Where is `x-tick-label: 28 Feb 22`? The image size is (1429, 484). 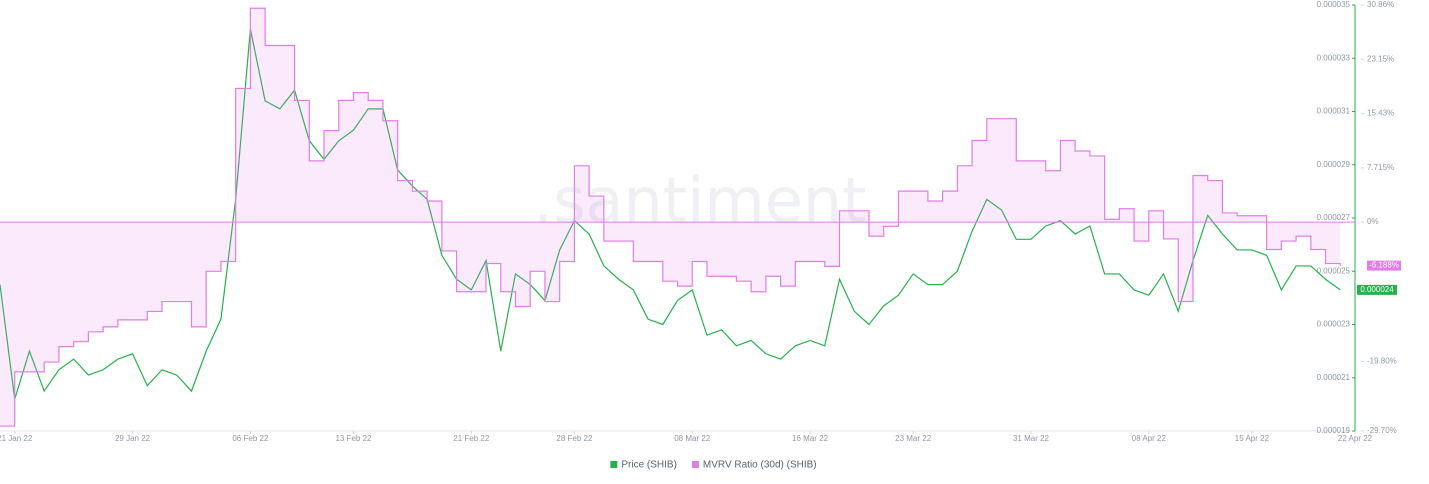 x-tick-label: 28 Feb 22 is located at coordinates (574, 438).